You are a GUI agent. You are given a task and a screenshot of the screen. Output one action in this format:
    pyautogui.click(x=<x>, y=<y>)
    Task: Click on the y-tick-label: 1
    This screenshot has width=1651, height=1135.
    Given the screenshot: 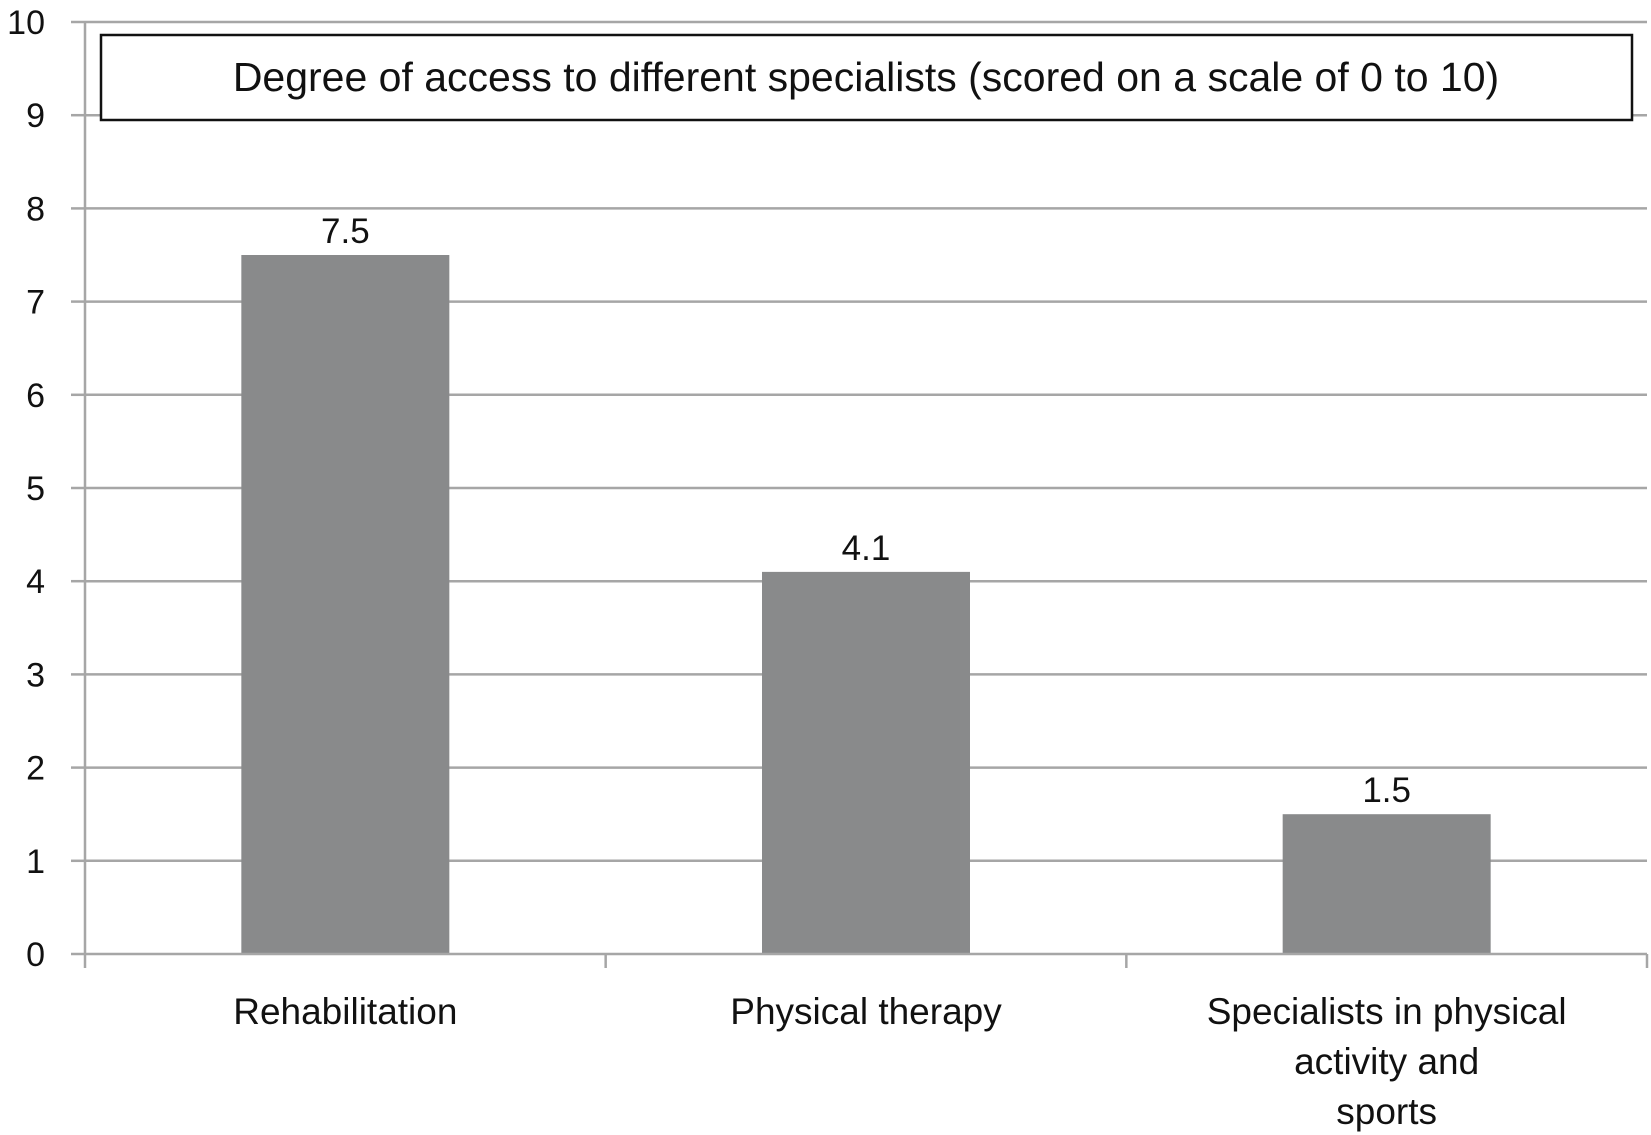 What is the action you would take?
    pyautogui.click(x=35, y=862)
    